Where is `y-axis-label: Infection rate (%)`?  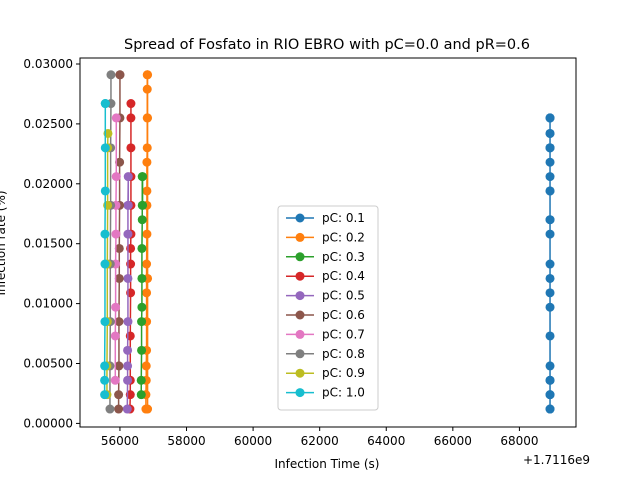
y-axis-label: Infection rate (%) is located at coordinates (4, 242).